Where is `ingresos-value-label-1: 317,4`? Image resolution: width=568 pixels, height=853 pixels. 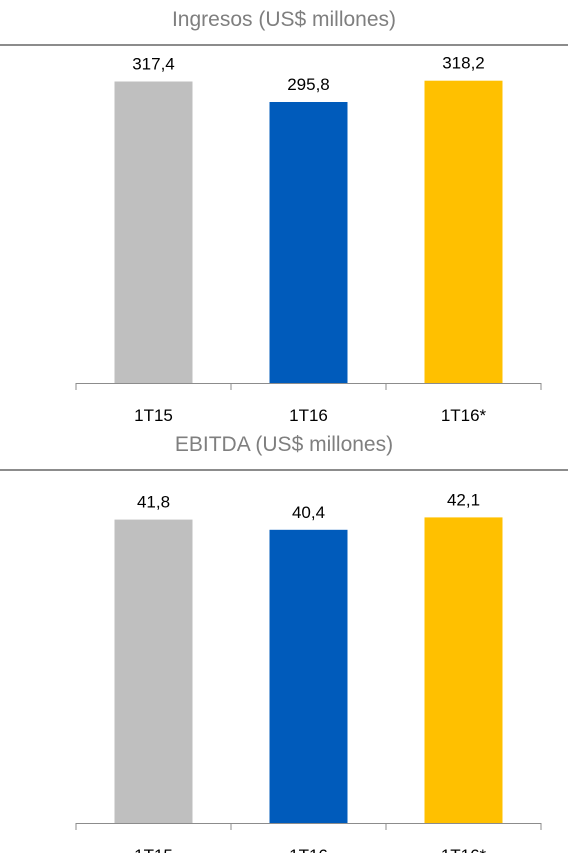 ingresos-value-label-1: 317,4 is located at coordinates (153, 64).